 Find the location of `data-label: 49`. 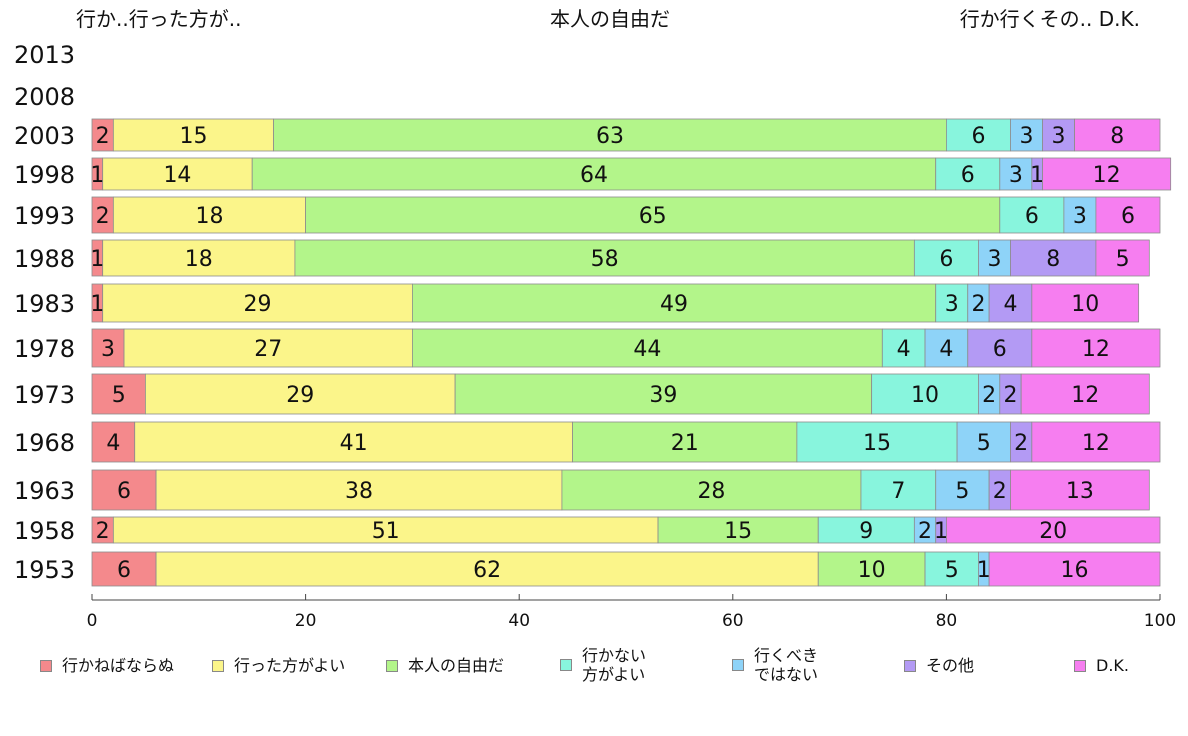

data-label: 49 is located at coordinates (674, 304).